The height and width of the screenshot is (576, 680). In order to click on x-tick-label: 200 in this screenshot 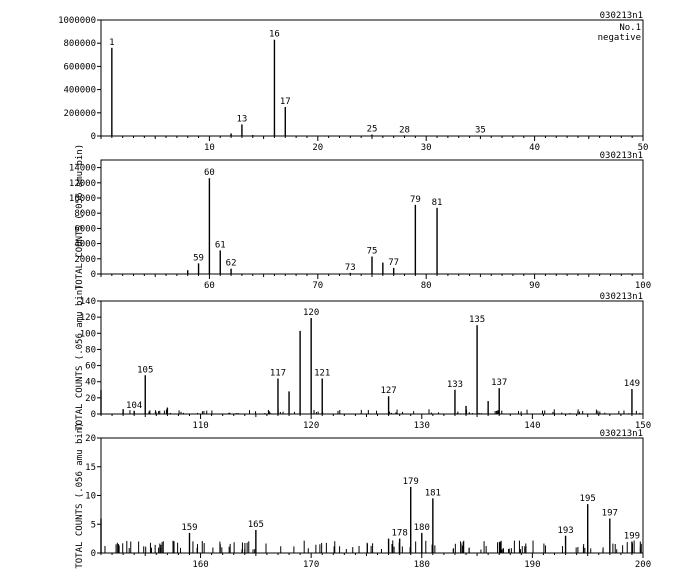, I will do `click(643, 565)`.